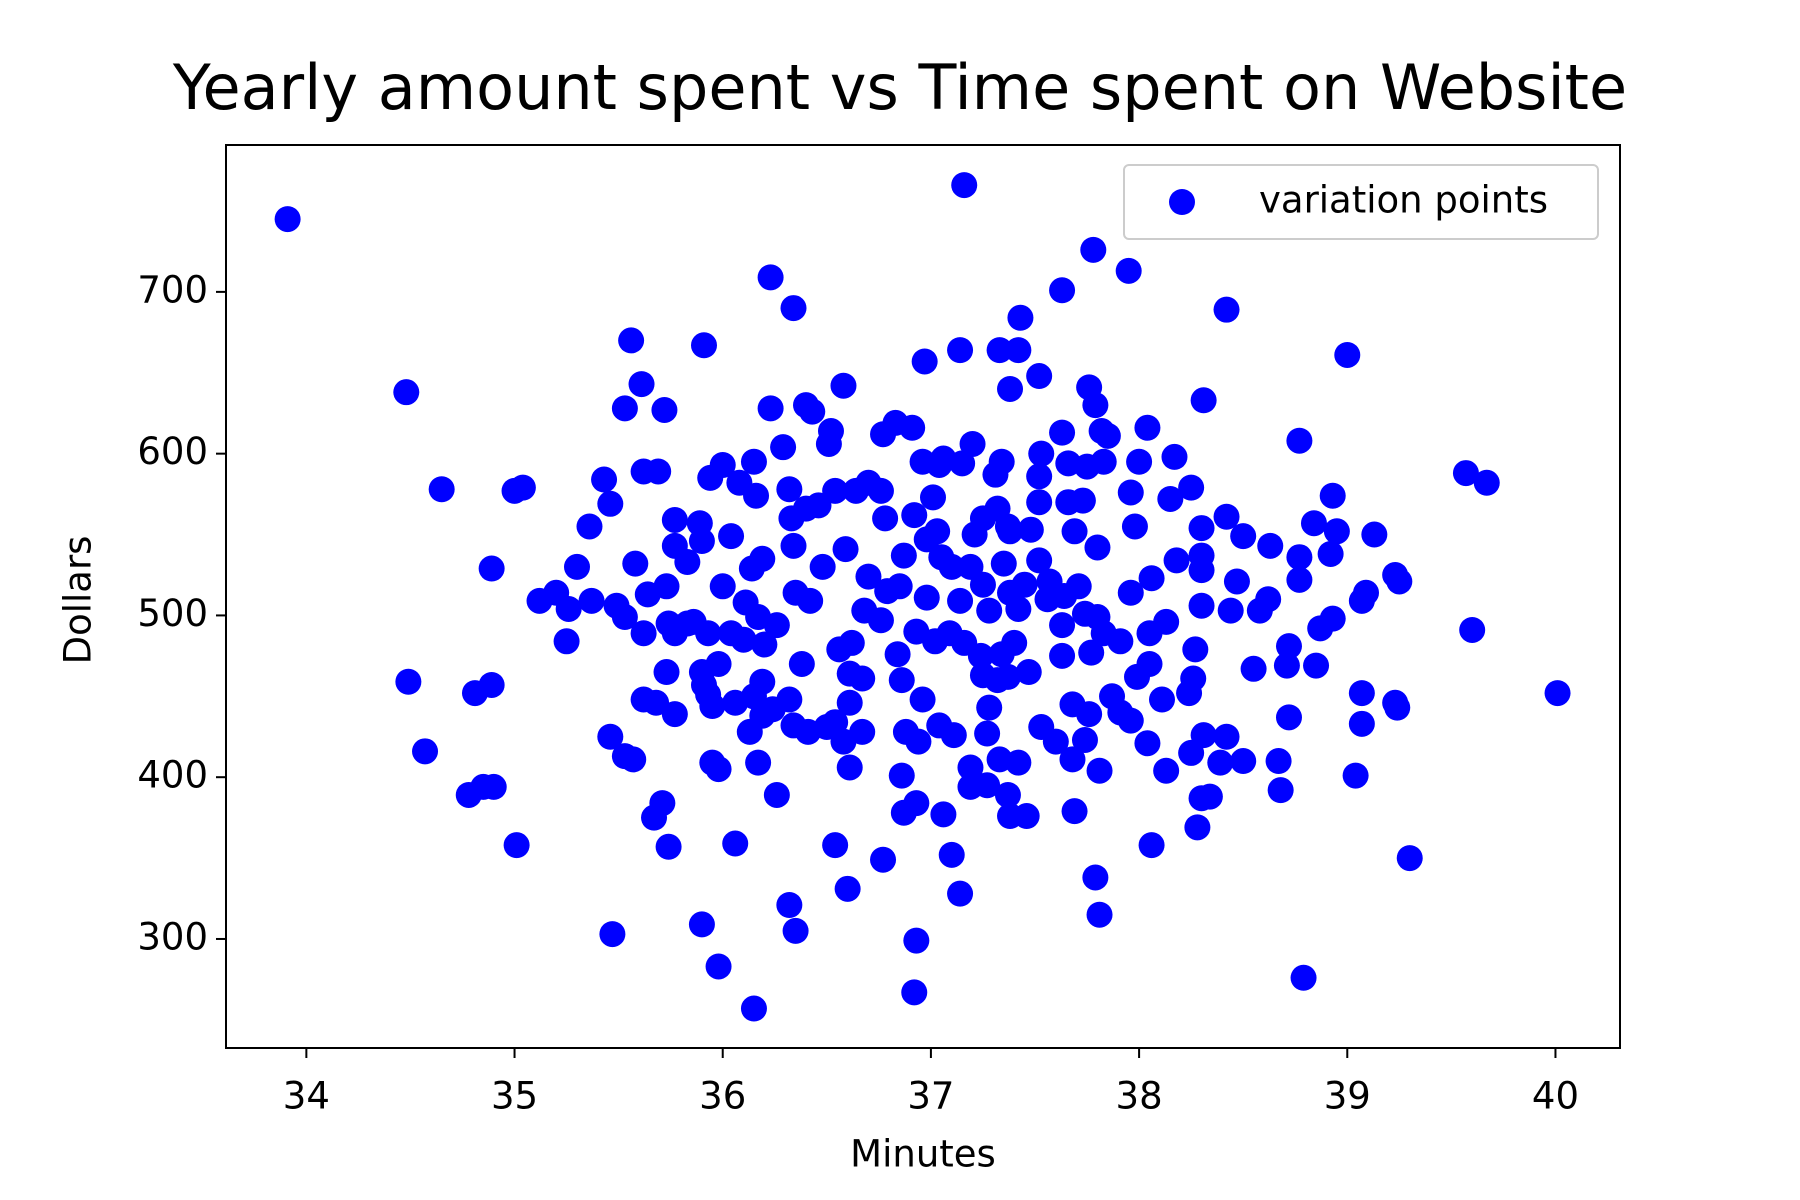 Image resolution: width=1800 pixels, height=1200 pixels. I want to click on x-tick-label: 40, so click(1555, 1096).